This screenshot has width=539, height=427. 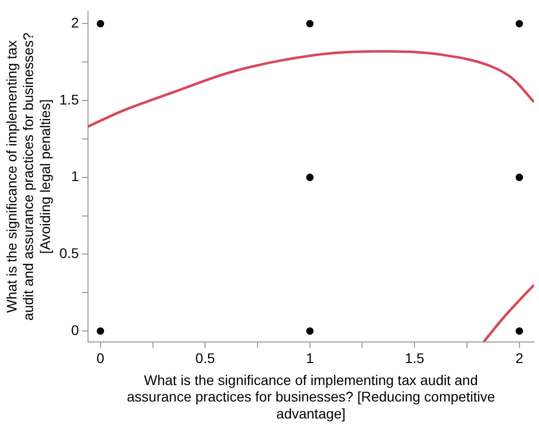 What do you see at coordinates (69, 253) in the screenshot?
I see `y-tick-label: 0.5` at bounding box center [69, 253].